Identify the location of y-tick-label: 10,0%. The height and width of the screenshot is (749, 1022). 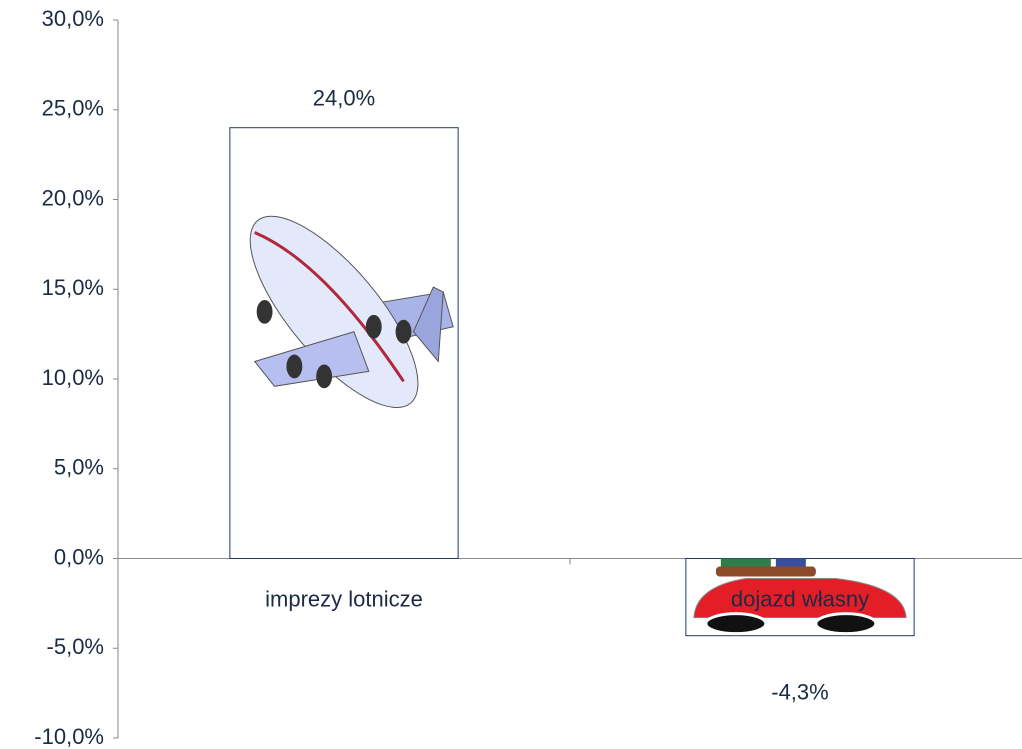
(73, 377).